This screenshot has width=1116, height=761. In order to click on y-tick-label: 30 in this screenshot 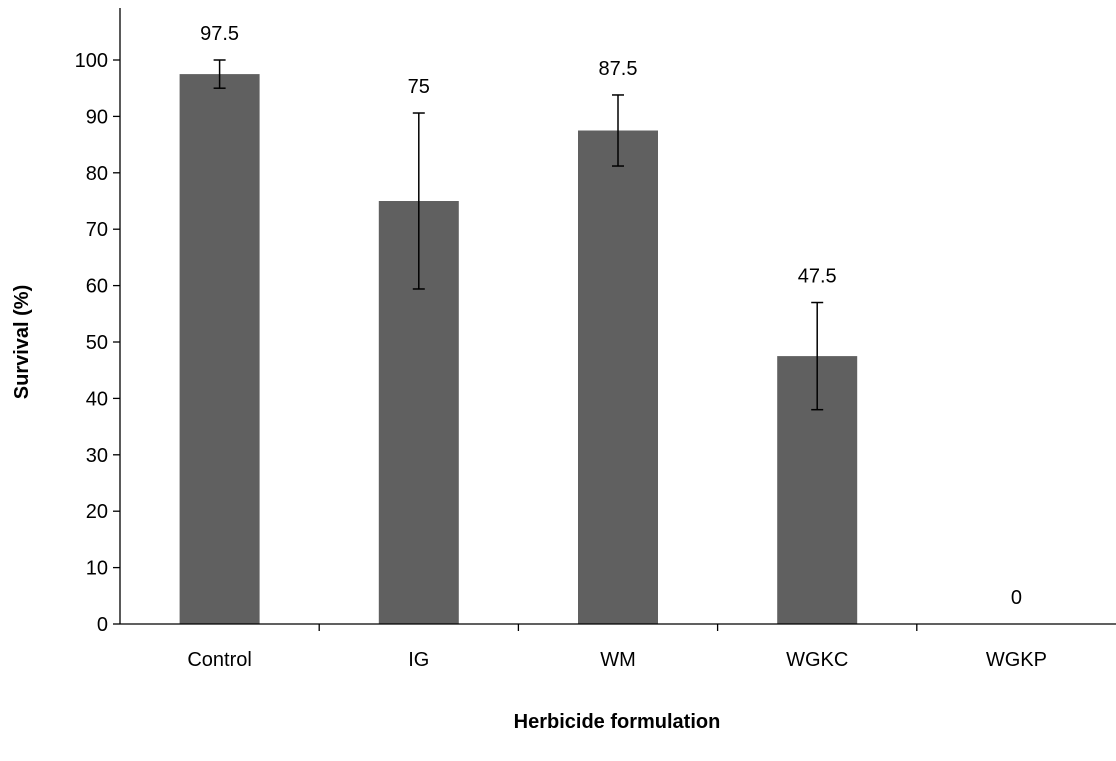, I will do `click(97, 456)`.